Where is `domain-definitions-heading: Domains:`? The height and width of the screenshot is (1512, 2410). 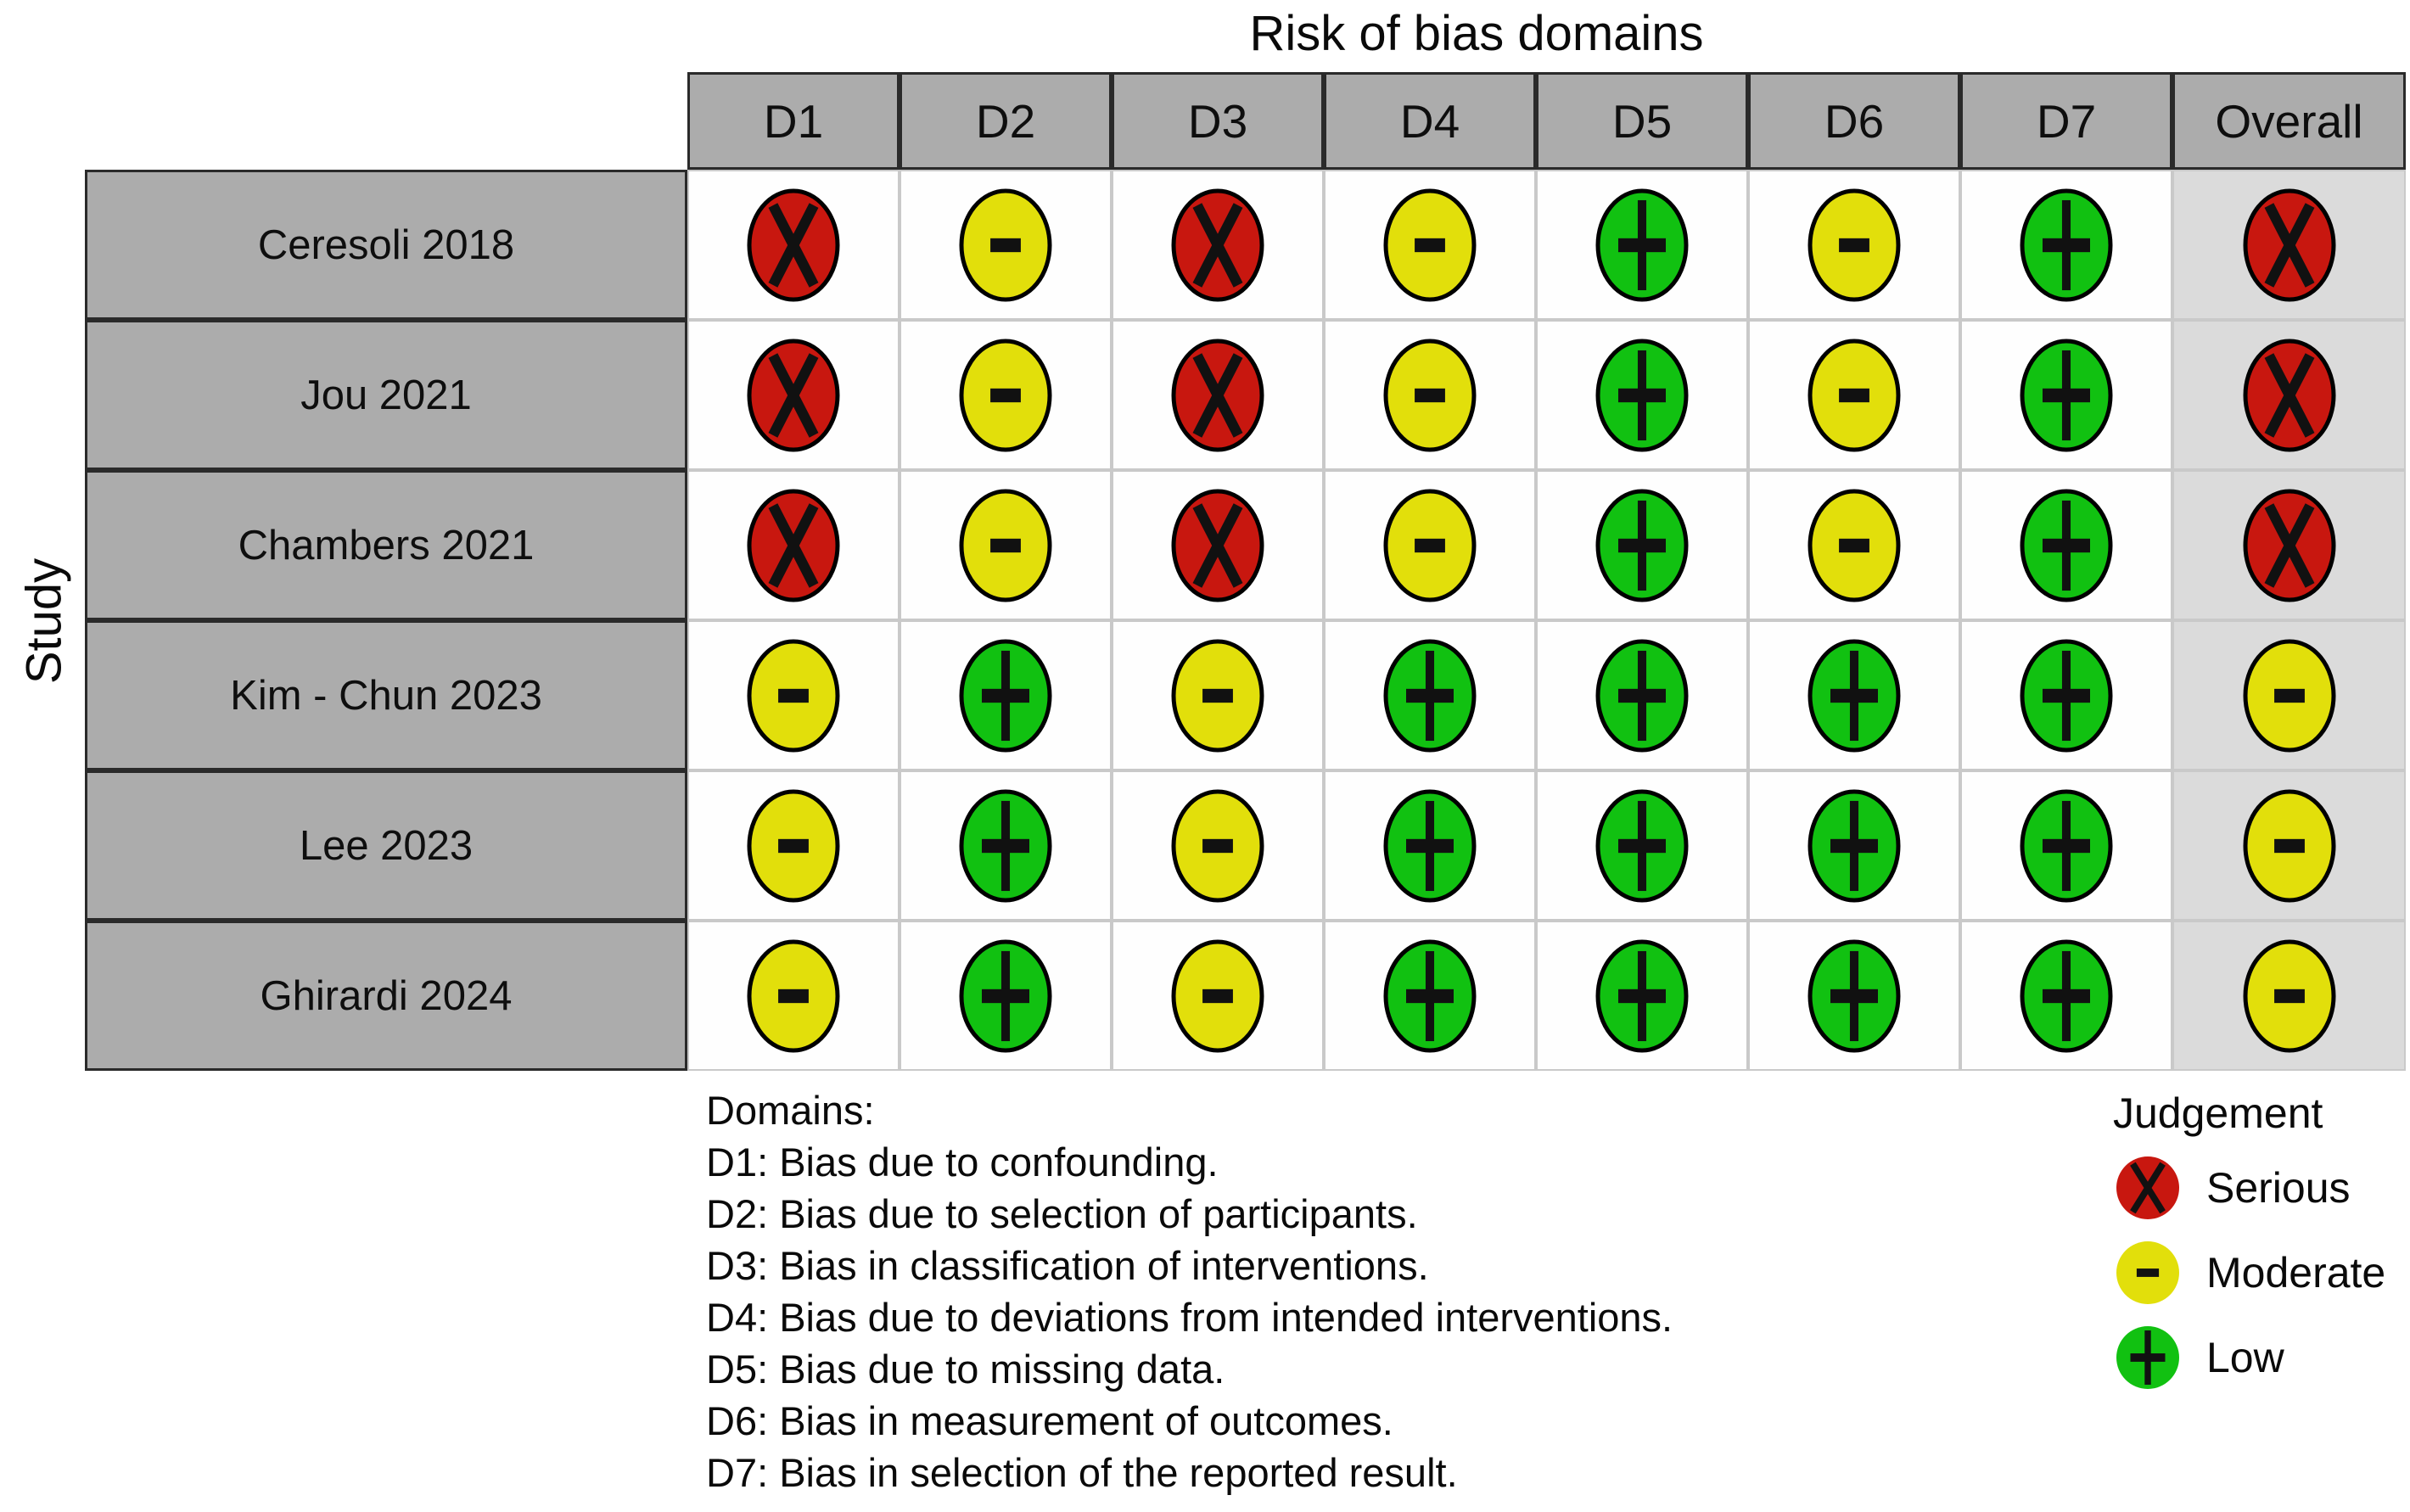 domain-definitions-heading: Domains: is located at coordinates (790, 1111).